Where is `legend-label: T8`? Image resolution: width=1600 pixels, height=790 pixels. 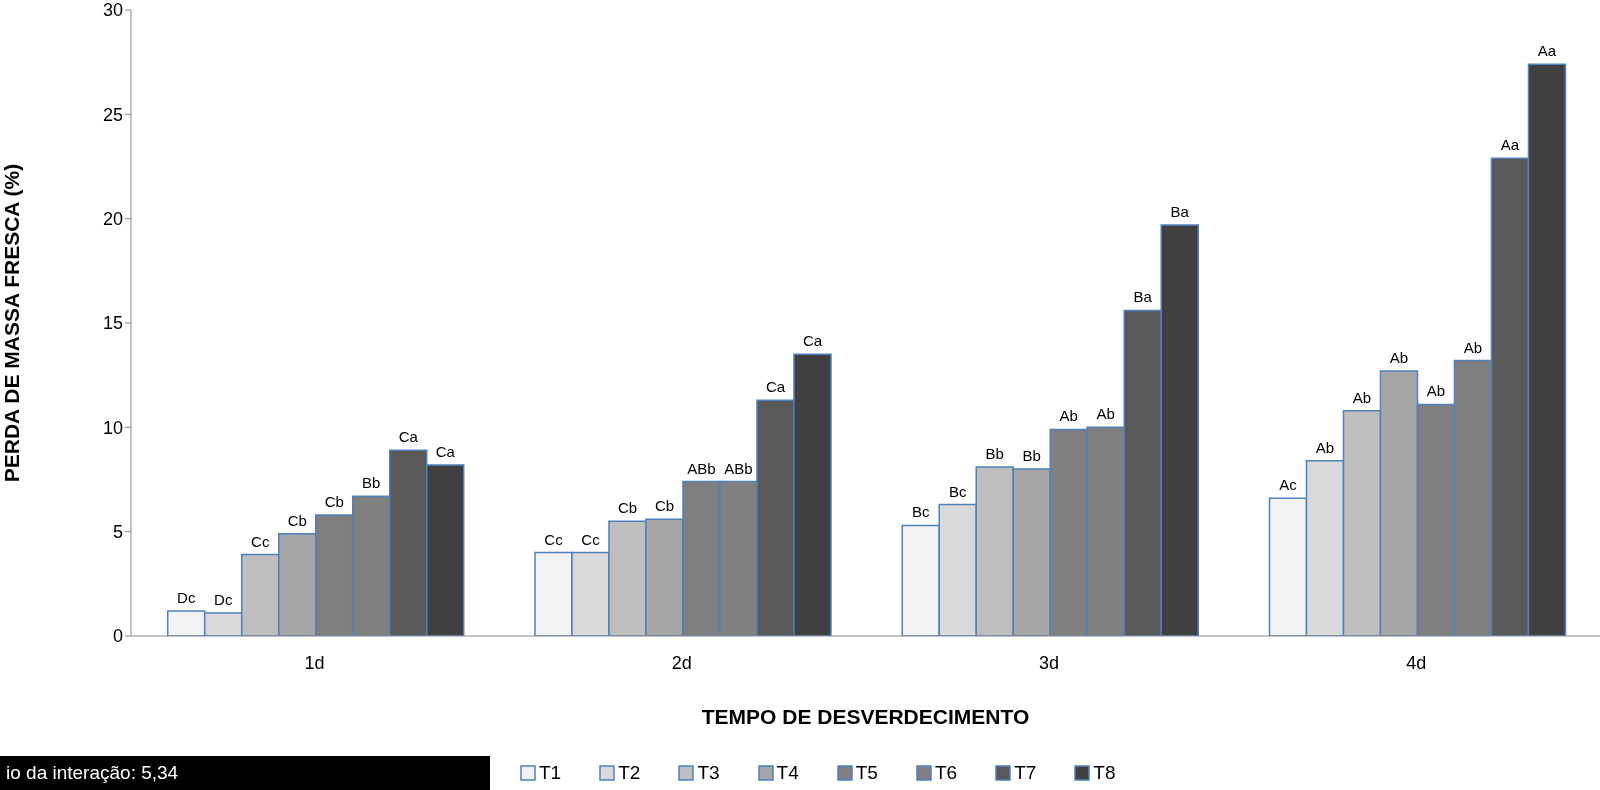
legend-label: T8 is located at coordinates (1104, 773).